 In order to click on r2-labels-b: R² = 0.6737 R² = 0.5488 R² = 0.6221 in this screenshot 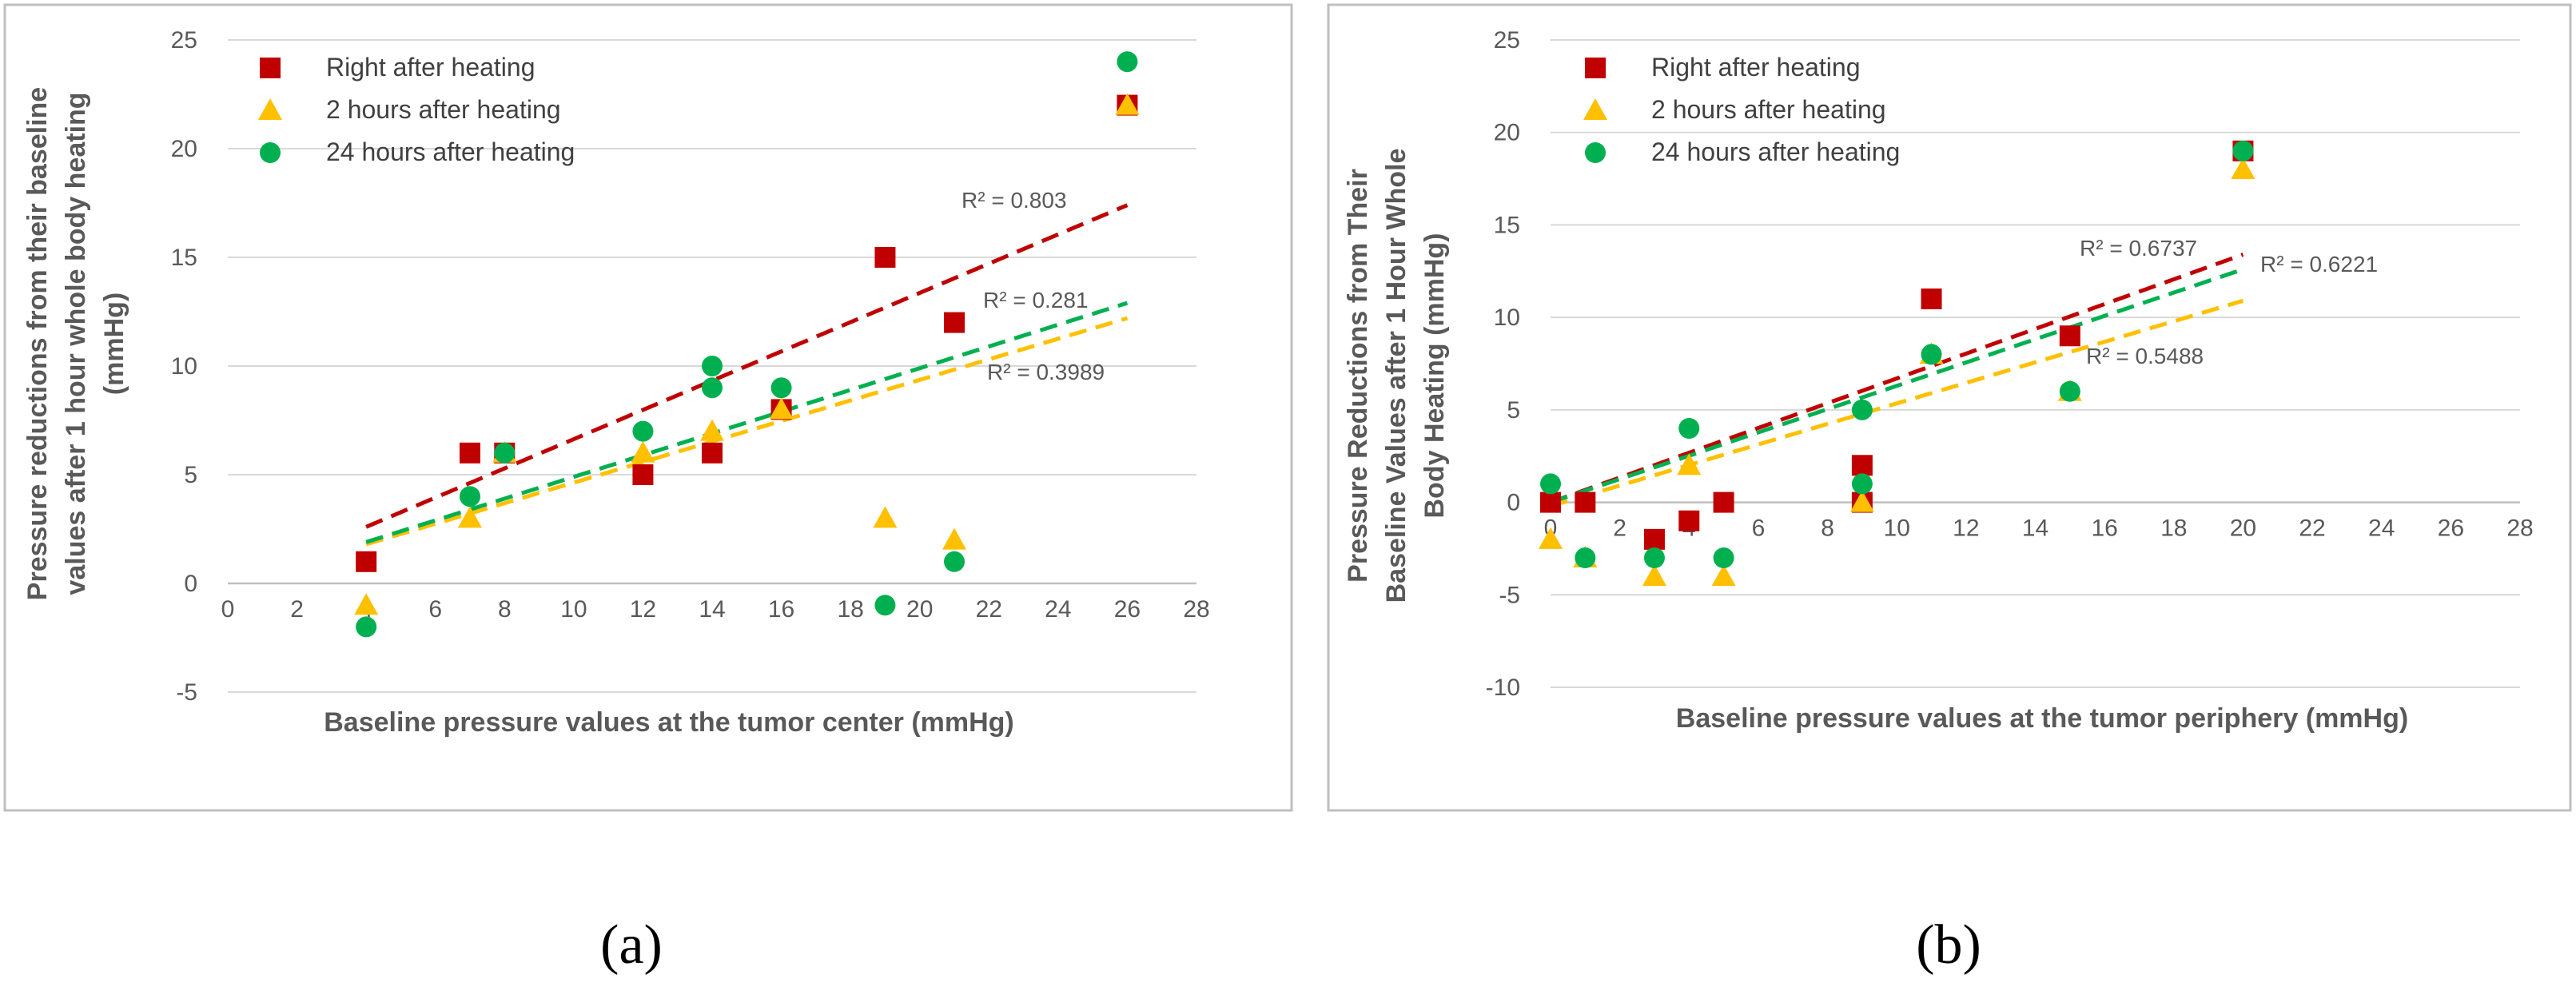, I will do `click(2229, 302)`.